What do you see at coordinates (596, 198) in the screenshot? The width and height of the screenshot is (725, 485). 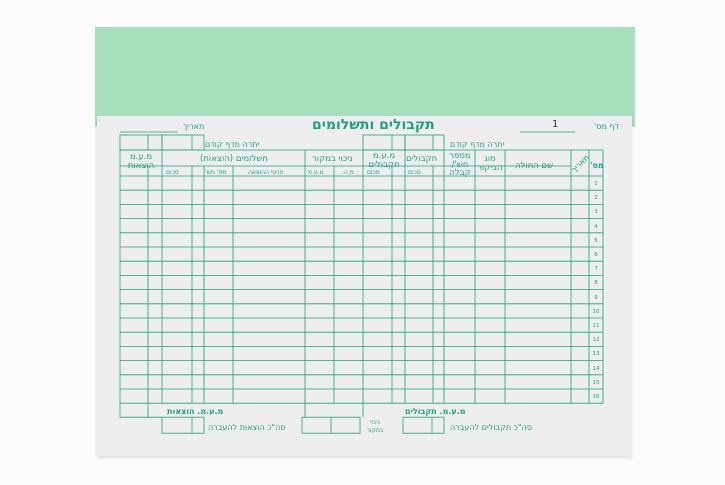 I see `row-number: 2` at bounding box center [596, 198].